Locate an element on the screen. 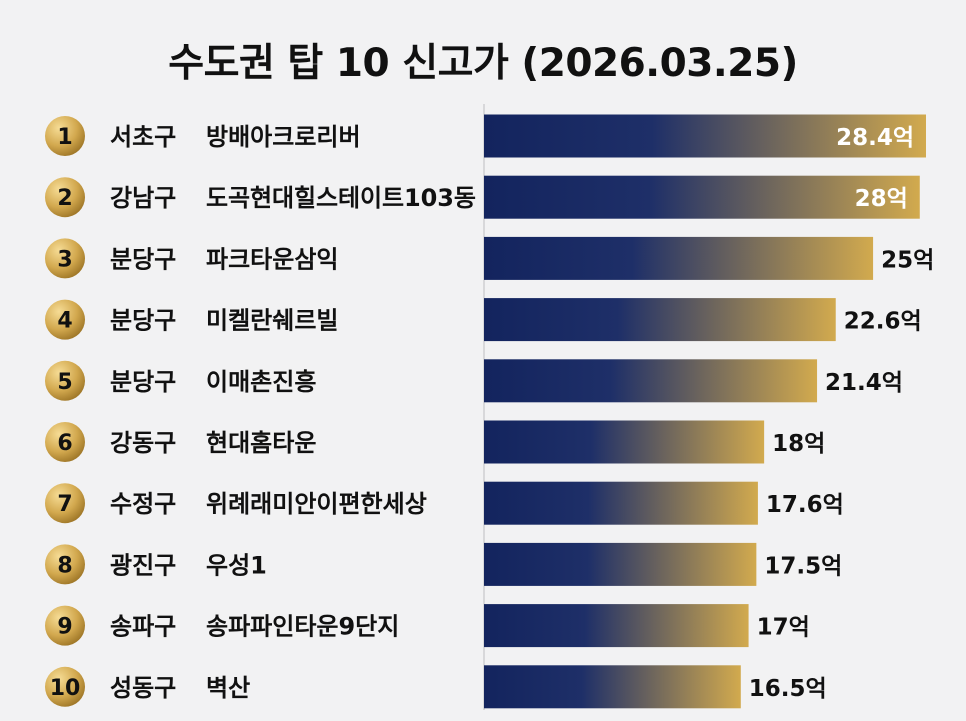 The image size is (966, 721). value-label: 17억 is located at coordinates (783, 628).